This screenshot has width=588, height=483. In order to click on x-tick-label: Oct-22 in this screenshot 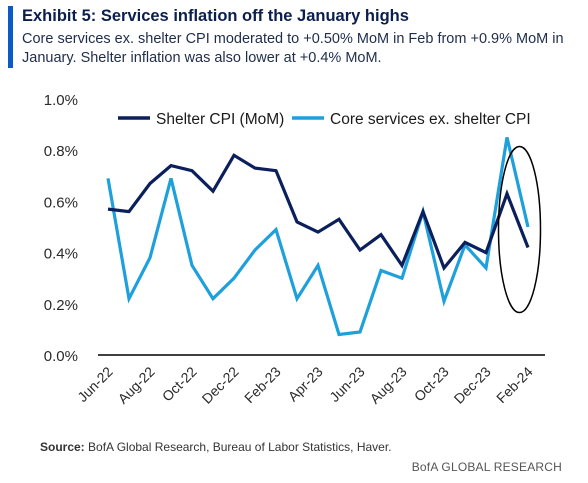, I will do `click(179, 383)`.